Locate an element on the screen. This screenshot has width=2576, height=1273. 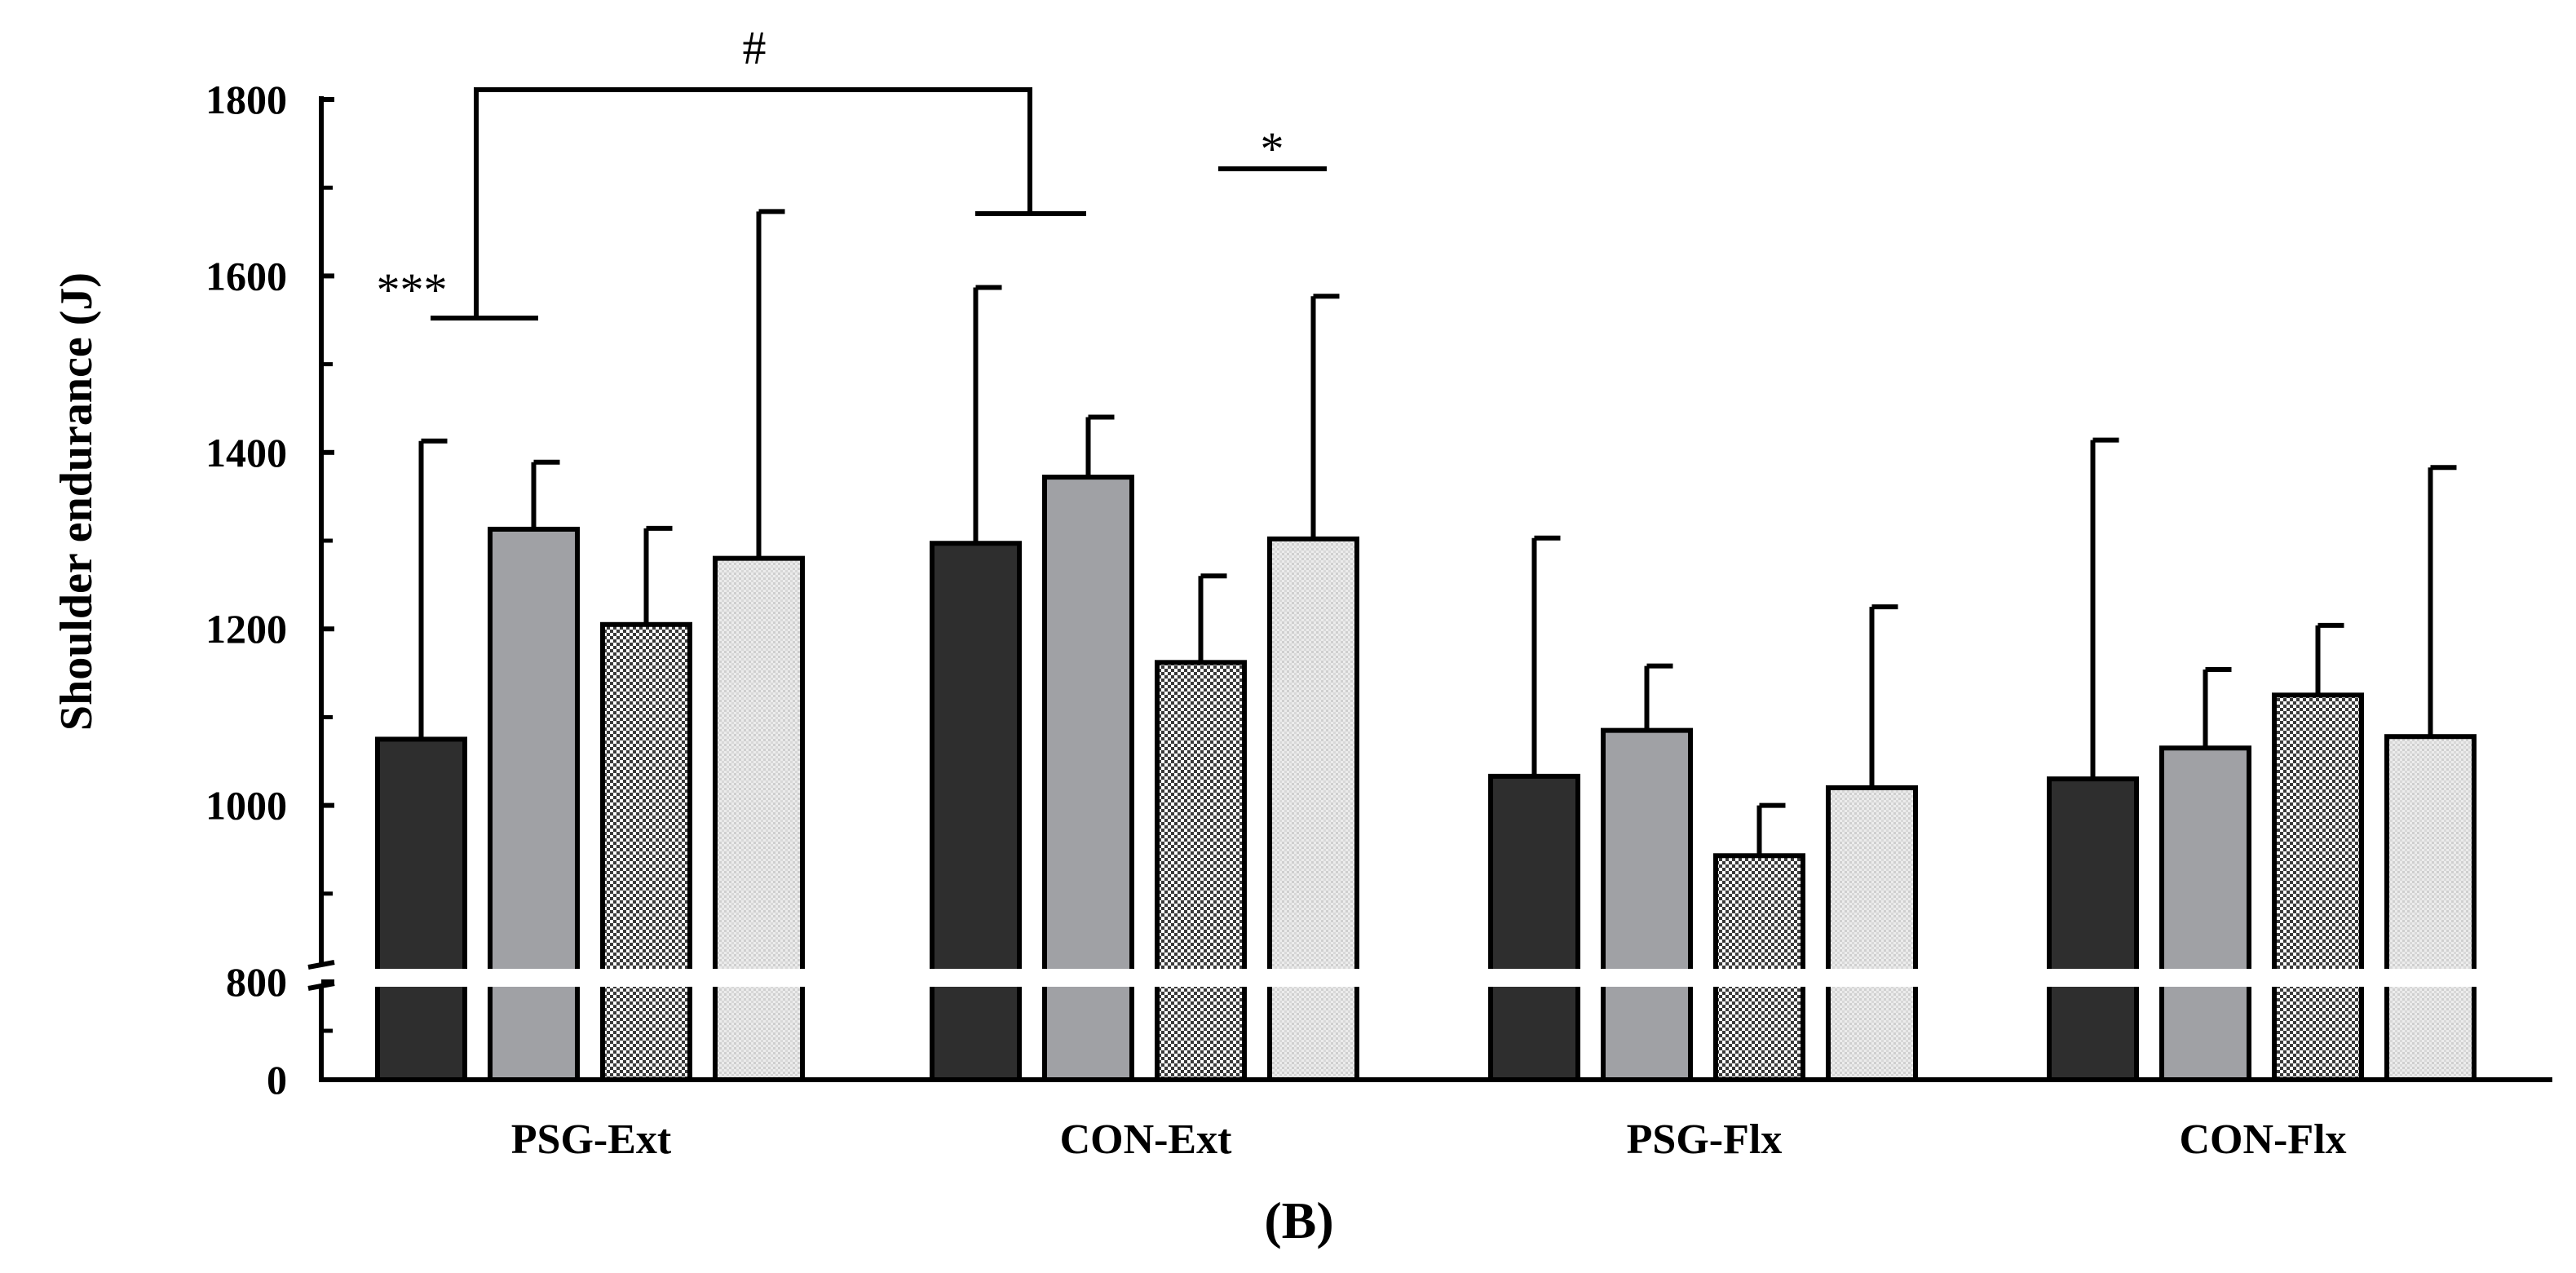
y-axis-title: Shoulder endurance (J) is located at coordinates (76, 502).